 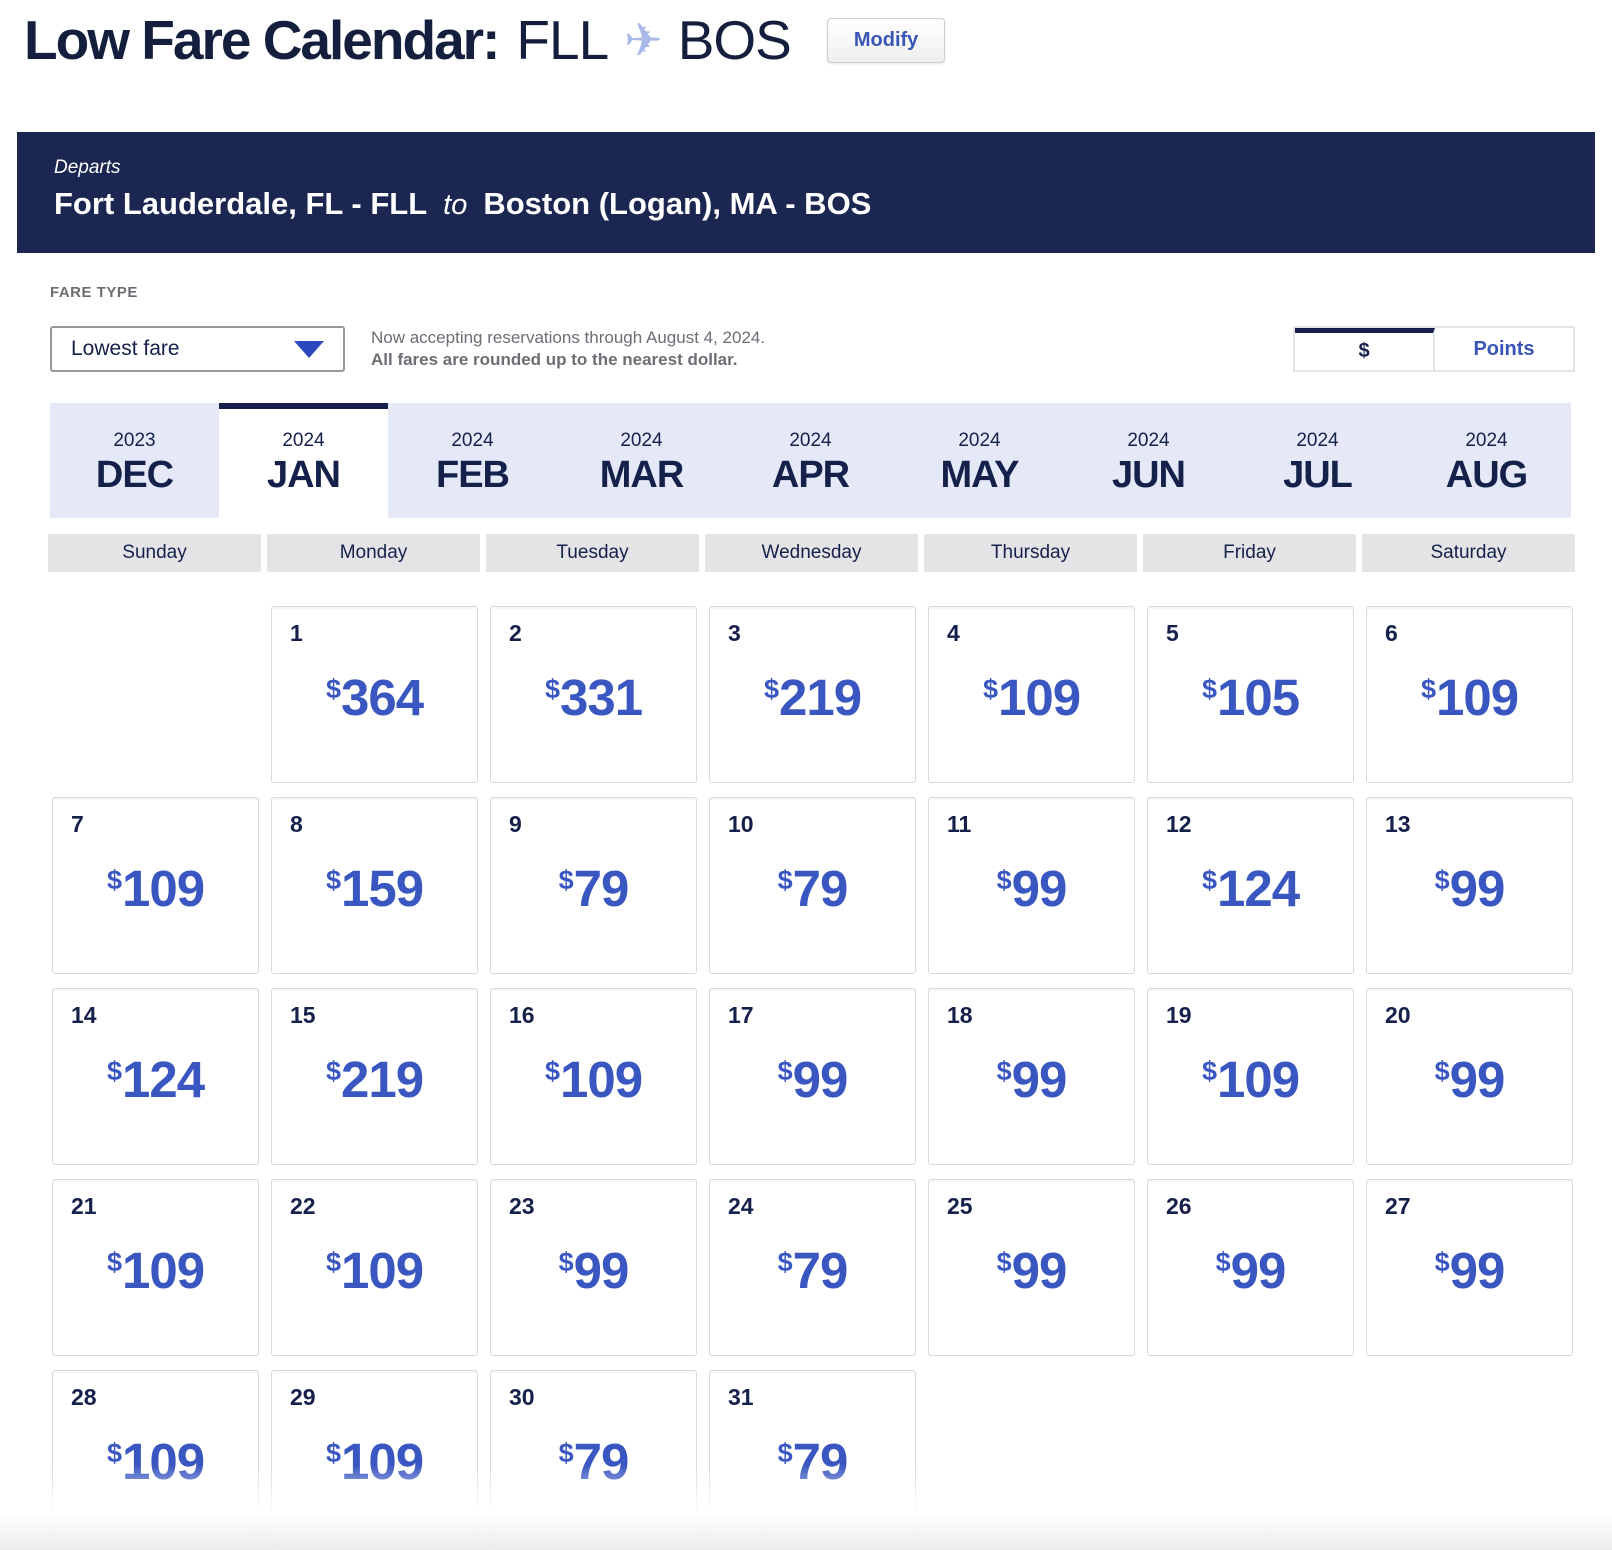 I want to click on tab-apr-2024: 2024 APR, so click(x=810, y=460).